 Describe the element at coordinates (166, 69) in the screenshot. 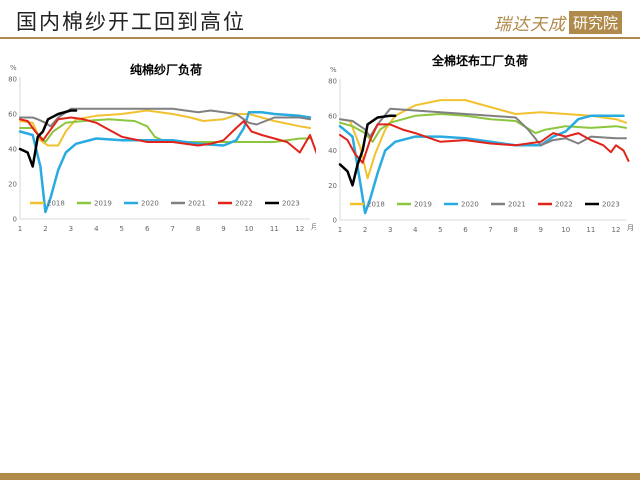

I see `chart-title: 纯棉纱厂负荷` at that location.